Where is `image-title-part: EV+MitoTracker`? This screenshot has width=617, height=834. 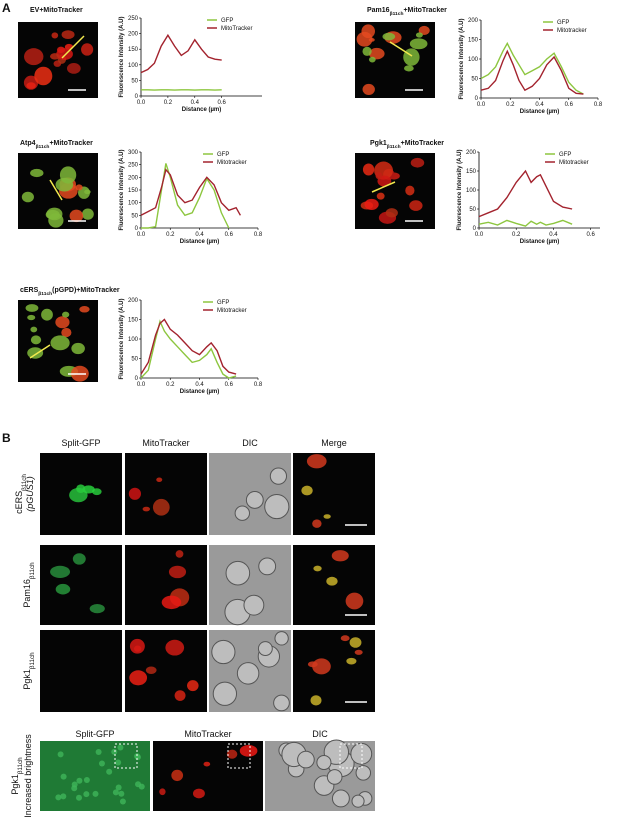 image-title-part: EV+MitoTracker is located at coordinates (56, 10).